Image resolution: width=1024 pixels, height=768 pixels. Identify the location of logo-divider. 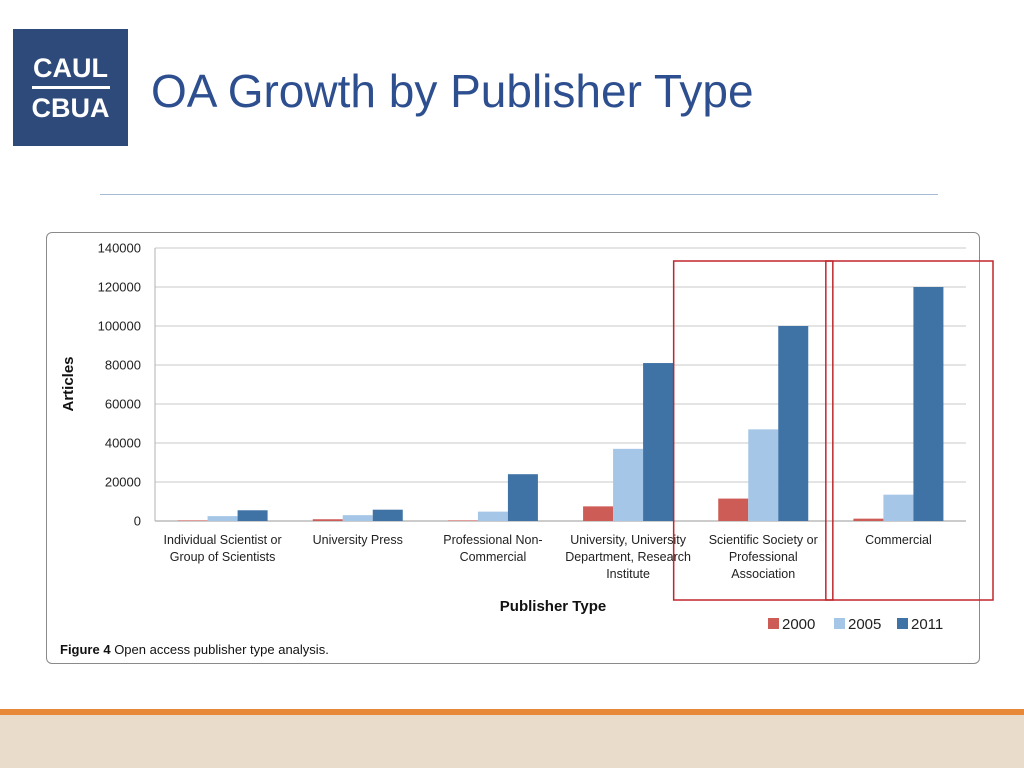
(70, 87).